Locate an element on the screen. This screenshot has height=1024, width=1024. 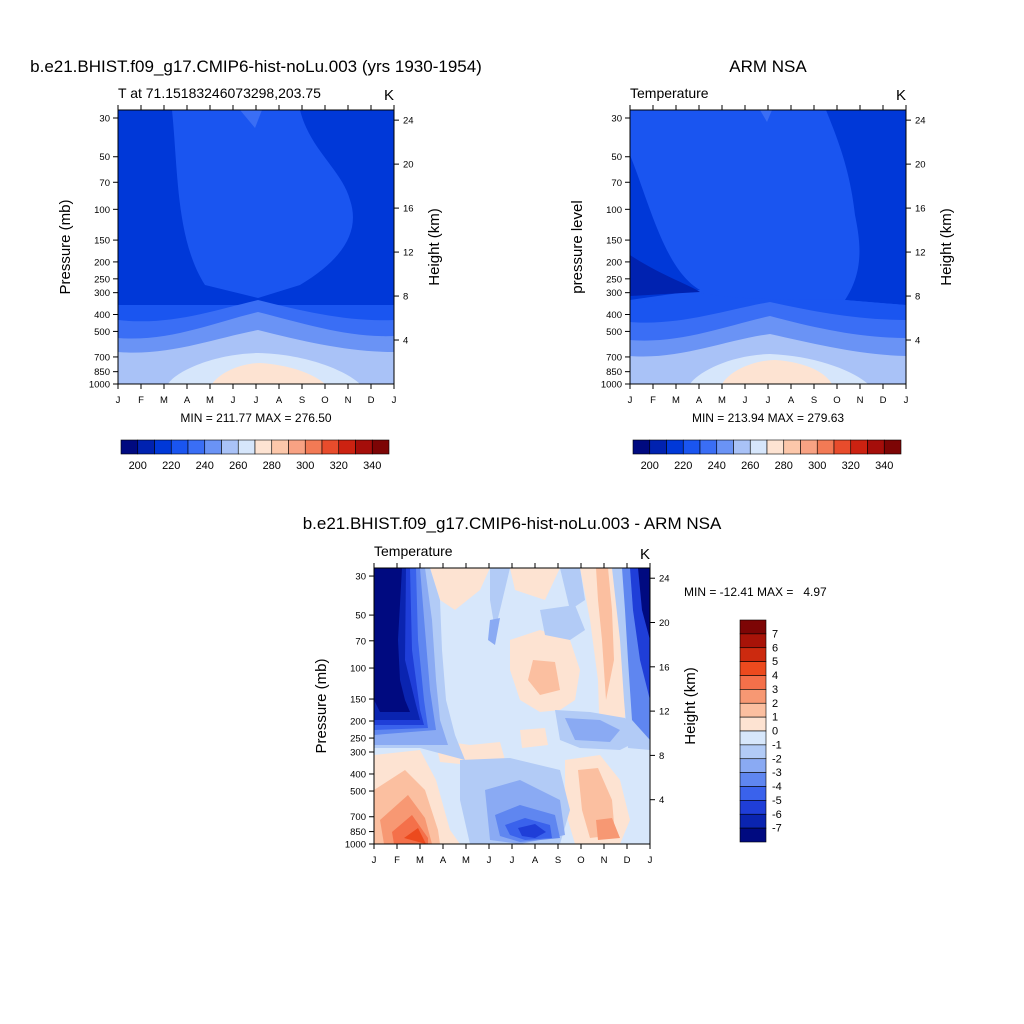
colorbar-label: 1 is located at coordinates (775, 718).